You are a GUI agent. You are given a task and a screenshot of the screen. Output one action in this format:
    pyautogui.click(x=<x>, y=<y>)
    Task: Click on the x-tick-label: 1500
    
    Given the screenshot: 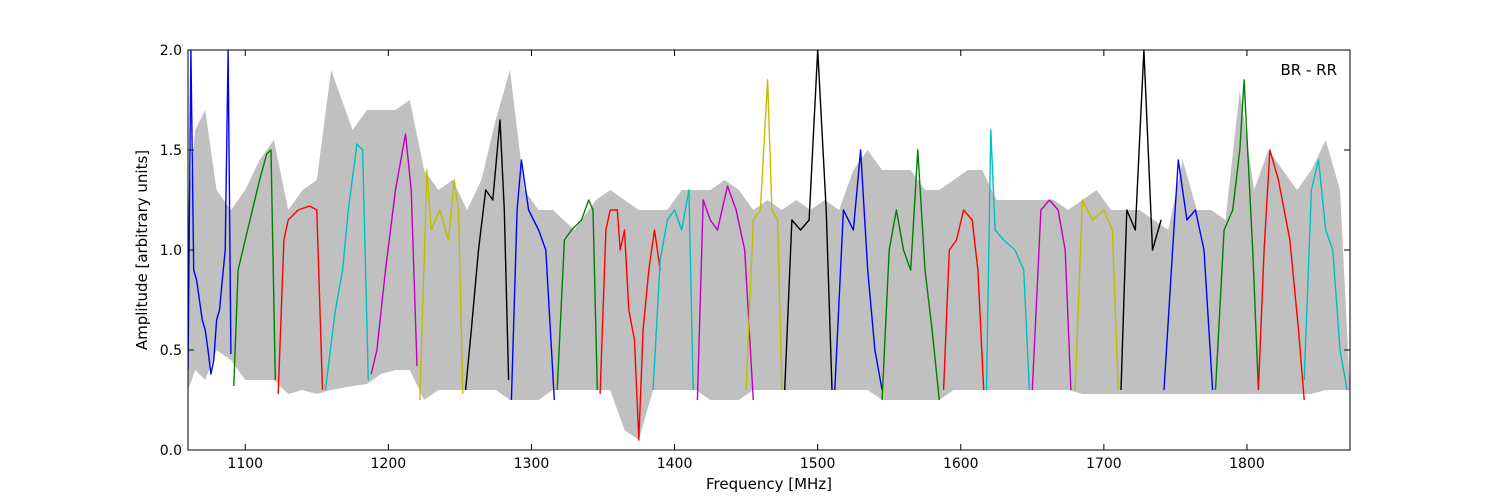 What is the action you would take?
    pyautogui.click(x=818, y=464)
    